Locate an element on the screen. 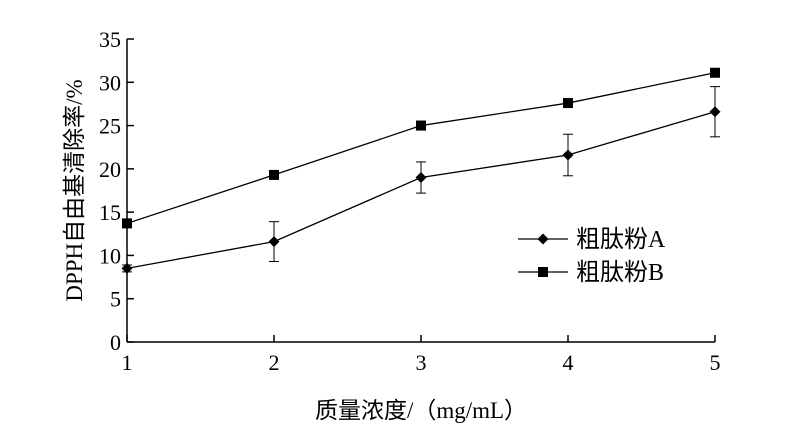 The width and height of the screenshot is (799, 447). y-tick-label: 20 is located at coordinates (110, 169).